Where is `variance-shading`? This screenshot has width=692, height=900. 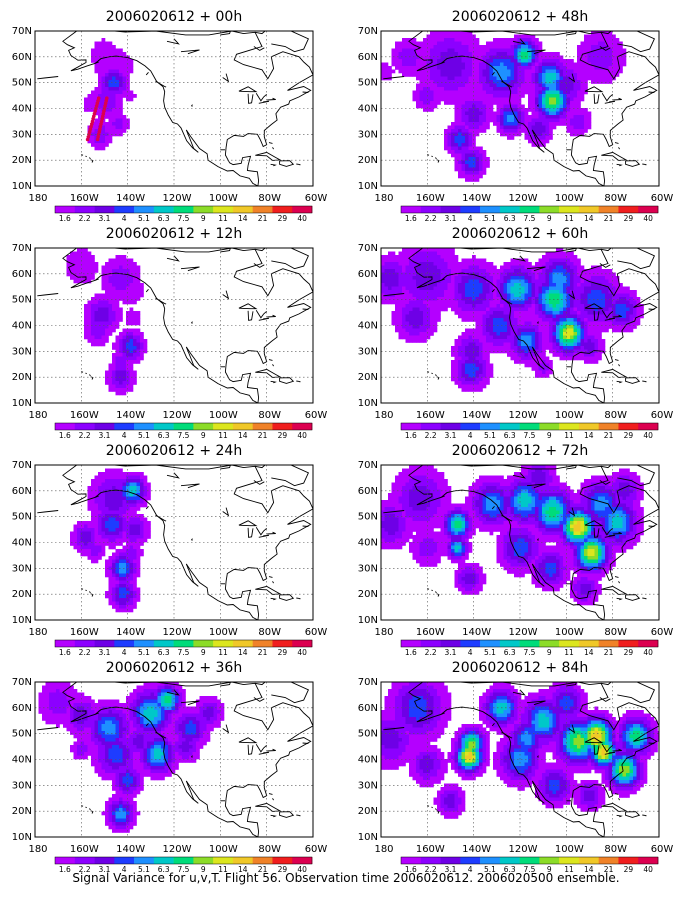
variance-shading is located at coordinates (110, 94).